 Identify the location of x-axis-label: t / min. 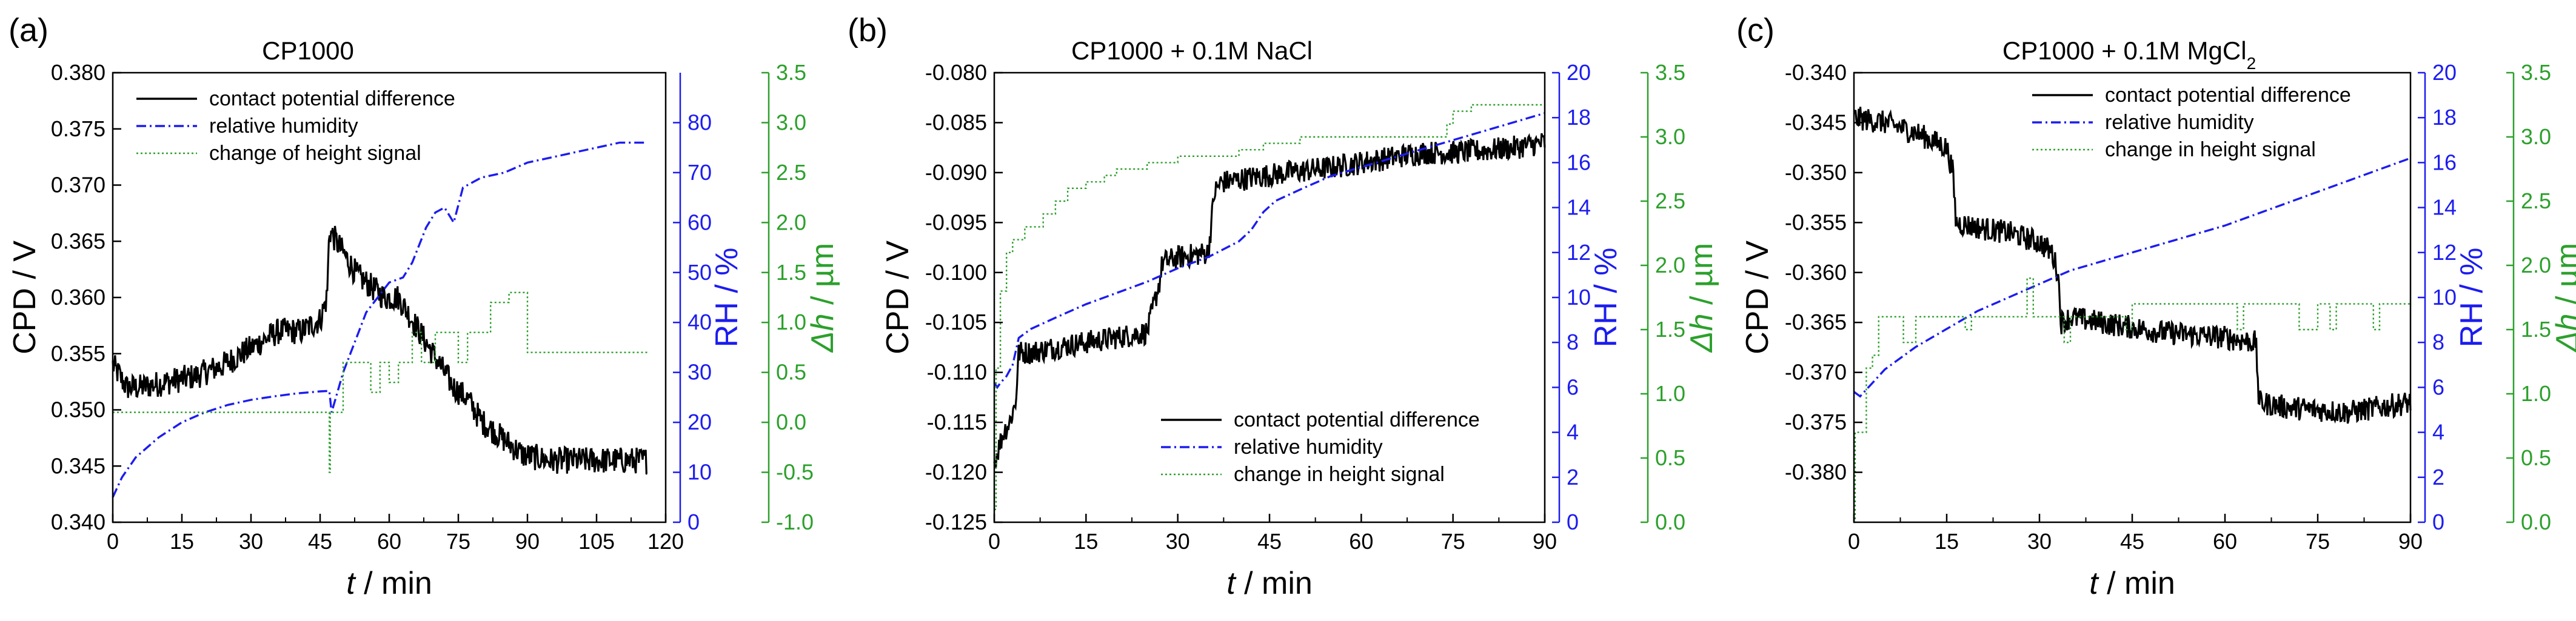
(389, 583).